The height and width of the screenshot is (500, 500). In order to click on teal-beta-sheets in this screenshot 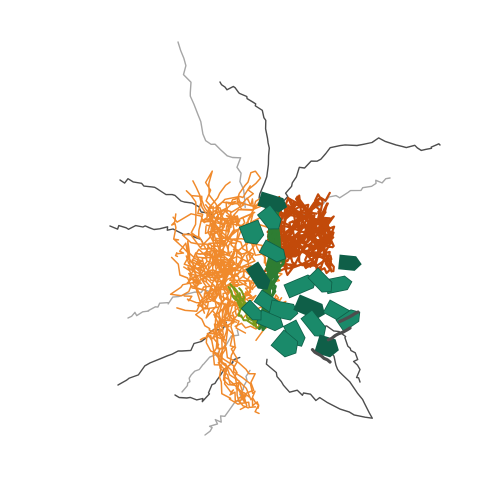, I will do `click(300, 277)`.